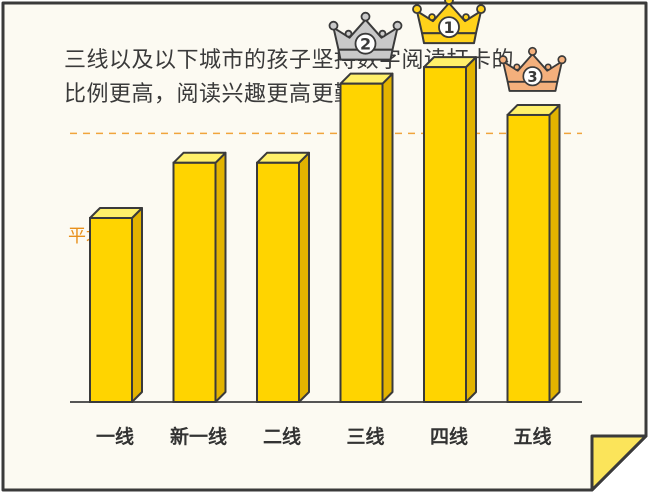  What do you see at coordinates (365, 436) in the screenshot?
I see `x-tick-label: 三线` at bounding box center [365, 436].